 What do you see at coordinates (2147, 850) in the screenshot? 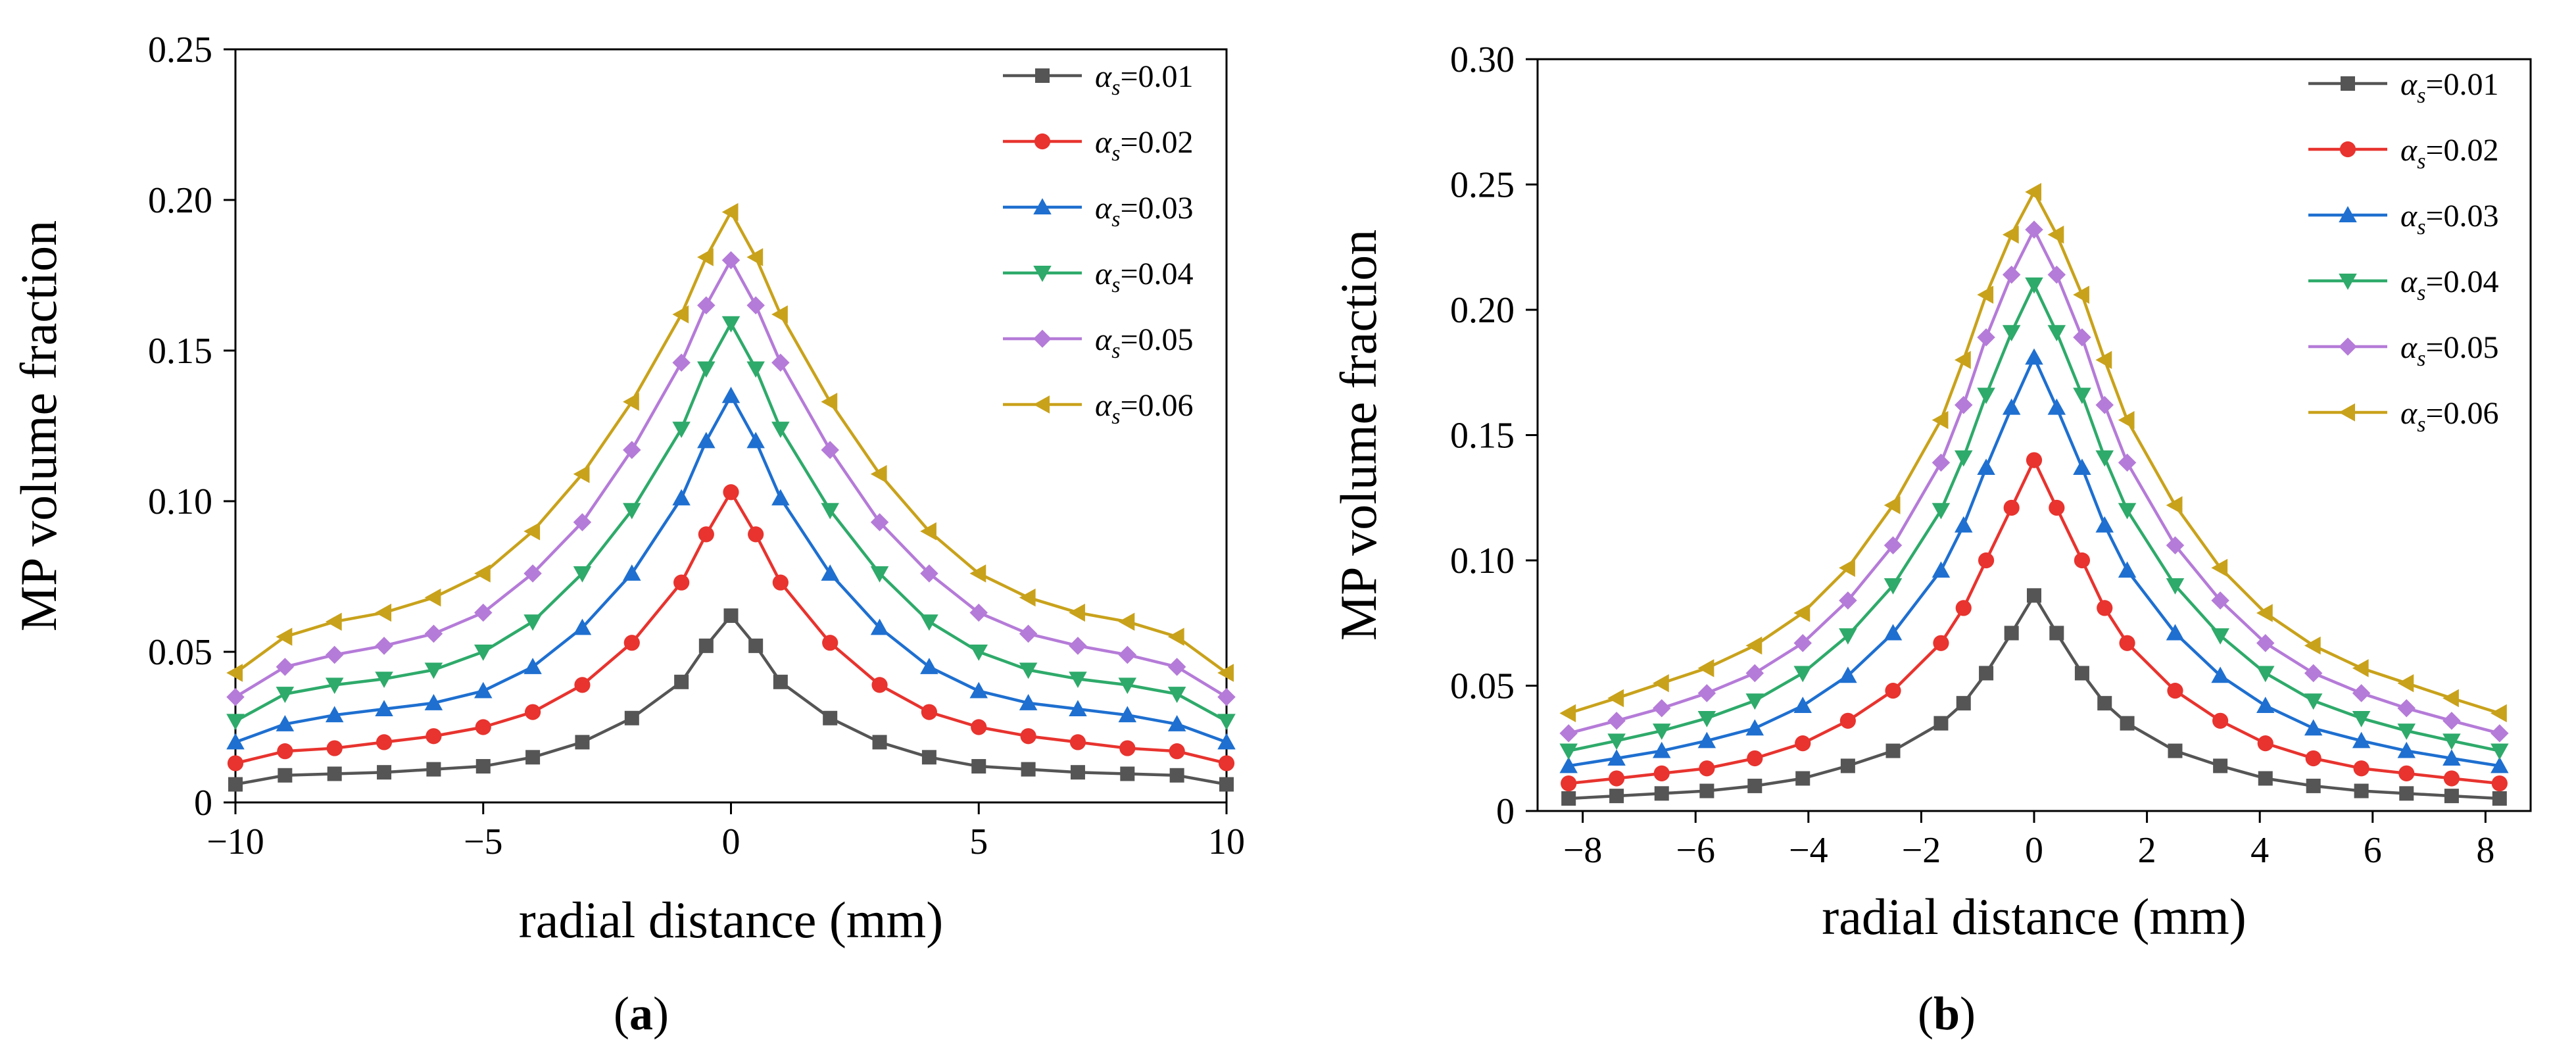
I see `x-tick-label: 2` at bounding box center [2147, 850].